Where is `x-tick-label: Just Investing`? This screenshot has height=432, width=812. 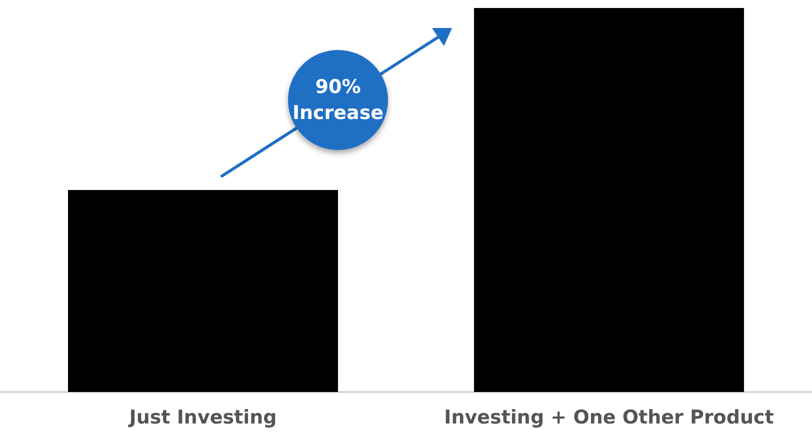 x-tick-label: Just Investing is located at coordinates (202, 417).